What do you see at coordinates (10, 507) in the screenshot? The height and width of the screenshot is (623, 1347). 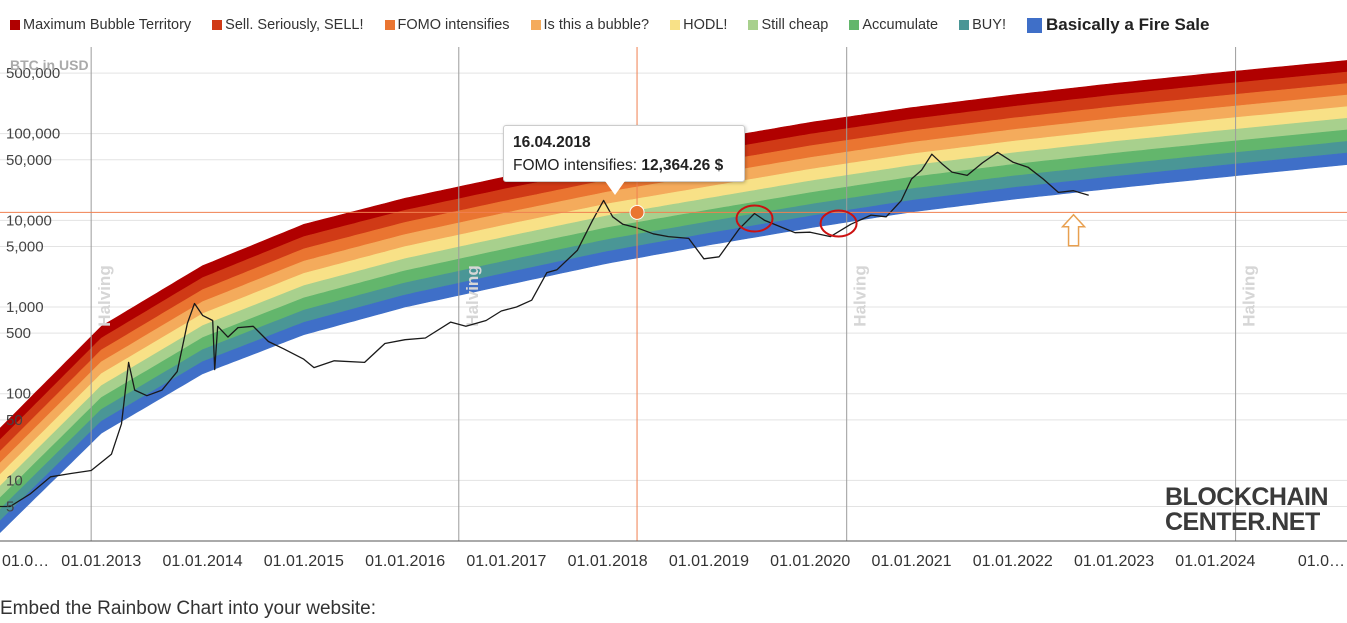 I see `y-tick-label: 5` at bounding box center [10, 507].